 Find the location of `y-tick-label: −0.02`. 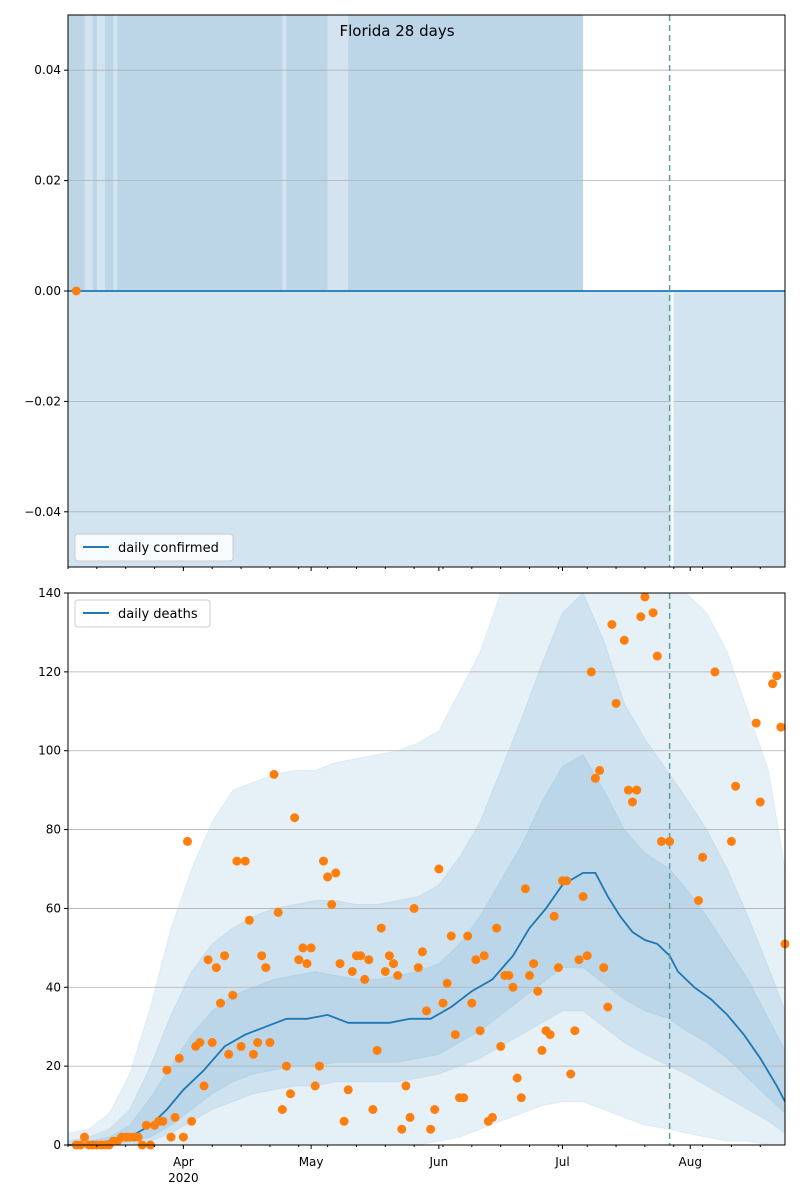

y-tick-label: −0.02 is located at coordinates (42, 401).